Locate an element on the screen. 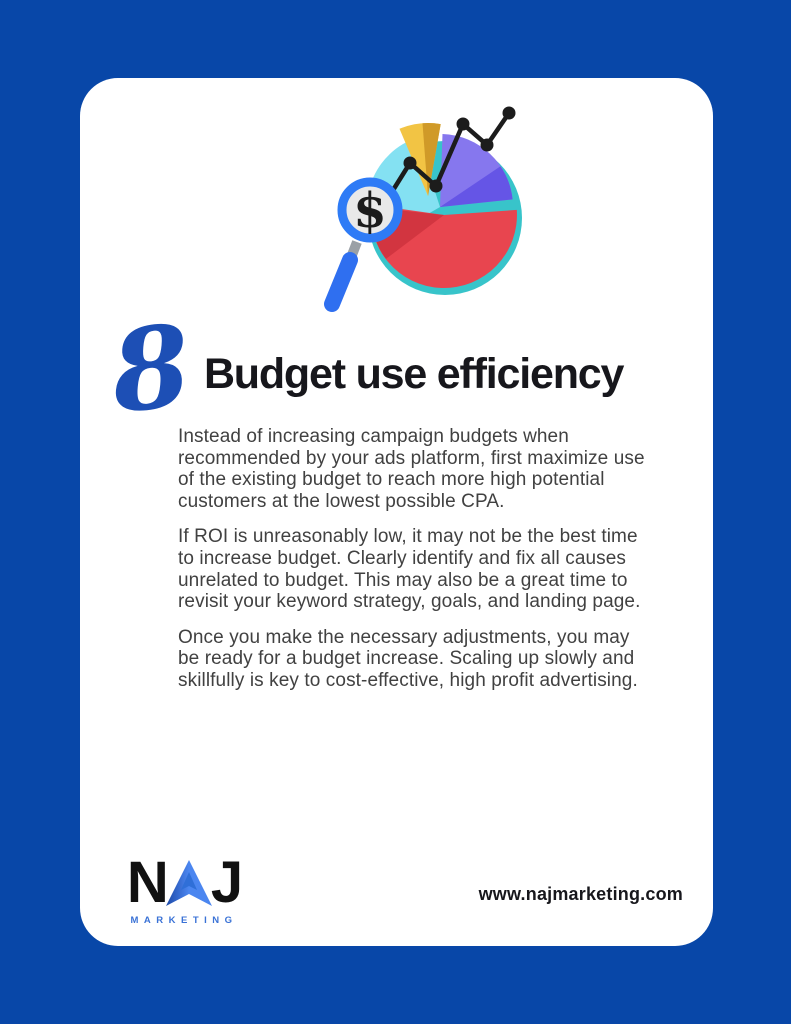  logo-letters: N J is located at coordinates (184, 883).